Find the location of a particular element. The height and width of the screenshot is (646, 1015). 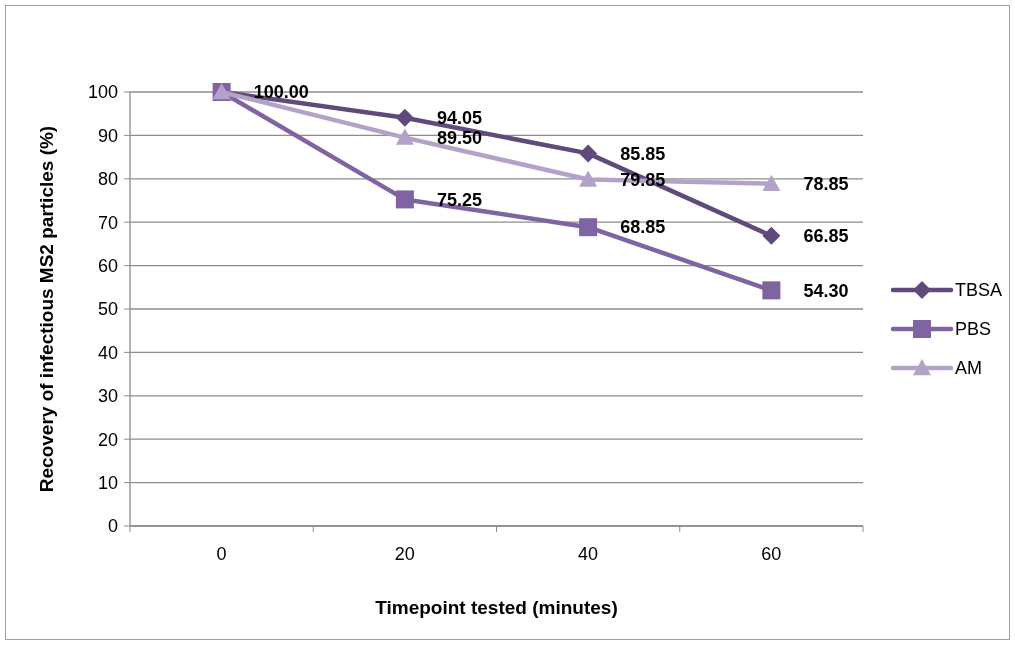

data-label: 89.50 is located at coordinates (459, 137).